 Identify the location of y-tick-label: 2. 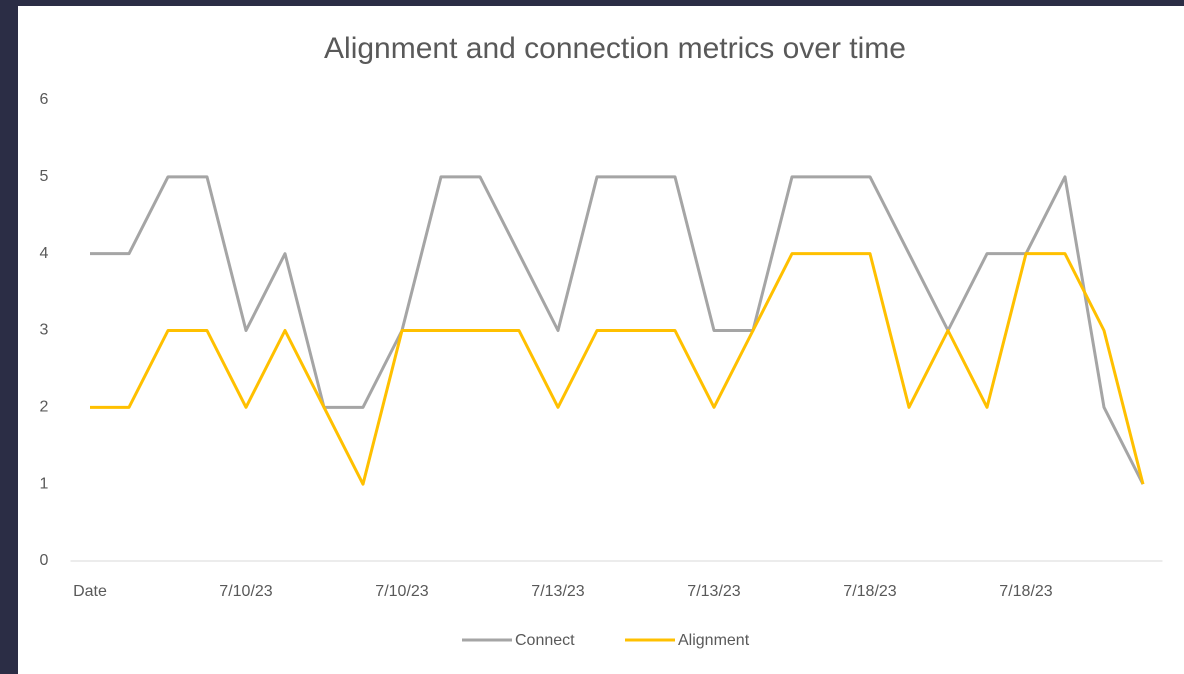
(44, 407).